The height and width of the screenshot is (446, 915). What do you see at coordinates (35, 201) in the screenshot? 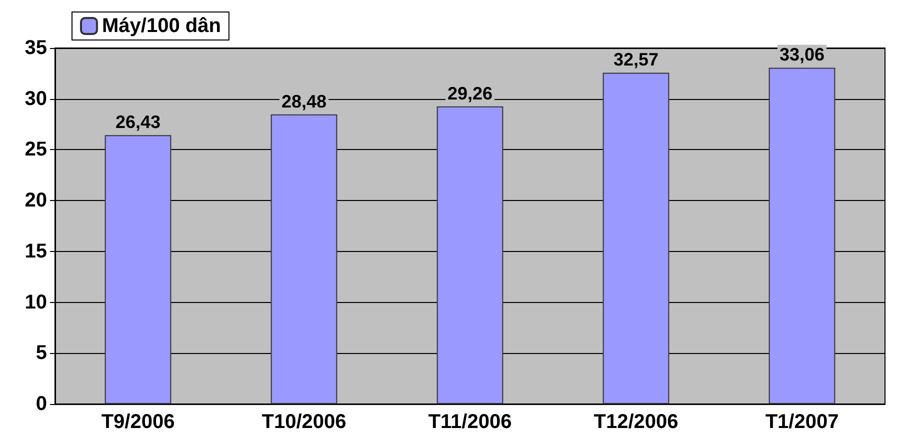
I see `y-tick-label: 20` at bounding box center [35, 201].